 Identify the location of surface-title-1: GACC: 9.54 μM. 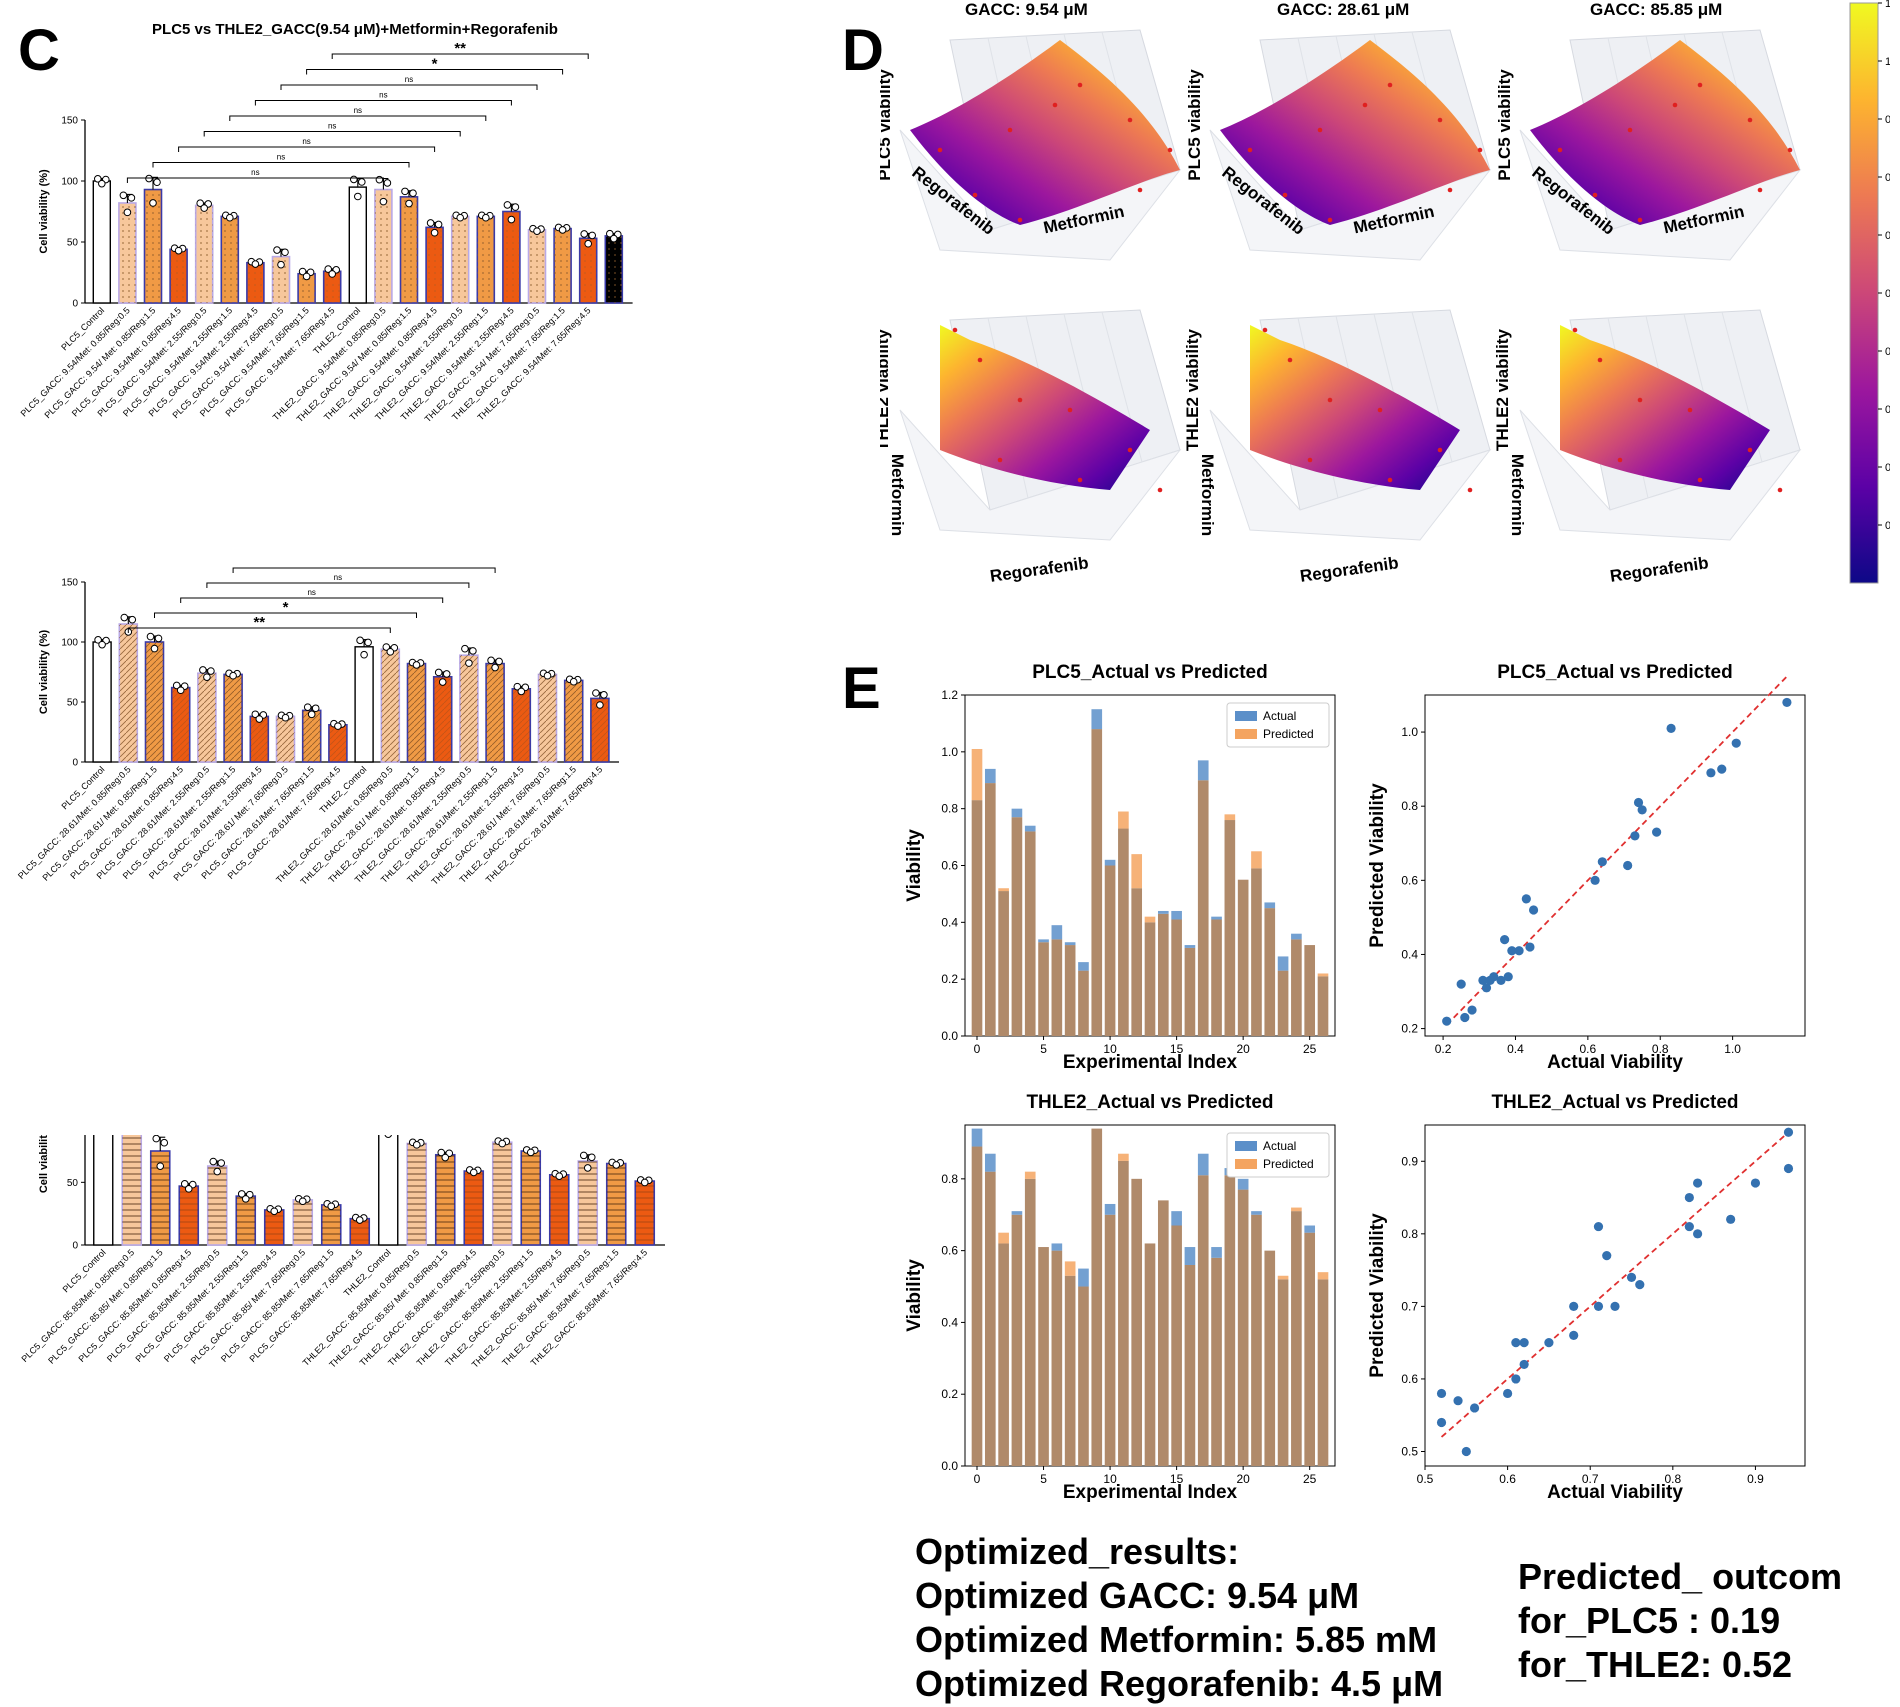
(1026, 9).